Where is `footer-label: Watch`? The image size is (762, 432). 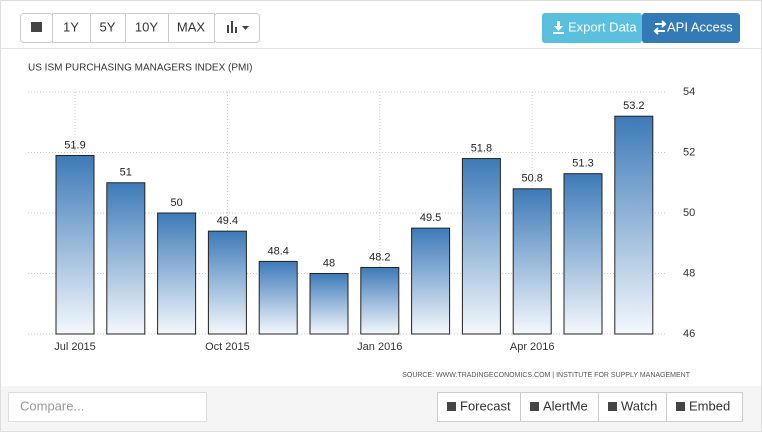 footer-label: Watch is located at coordinates (639, 405).